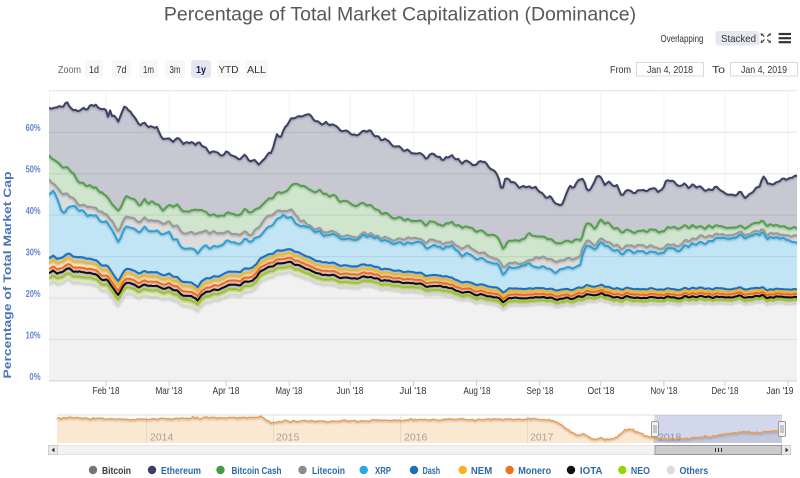 This screenshot has width=800, height=478. Describe the element at coordinates (181, 471) in the screenshot. I see `svg-text: Ethereum` at that location.